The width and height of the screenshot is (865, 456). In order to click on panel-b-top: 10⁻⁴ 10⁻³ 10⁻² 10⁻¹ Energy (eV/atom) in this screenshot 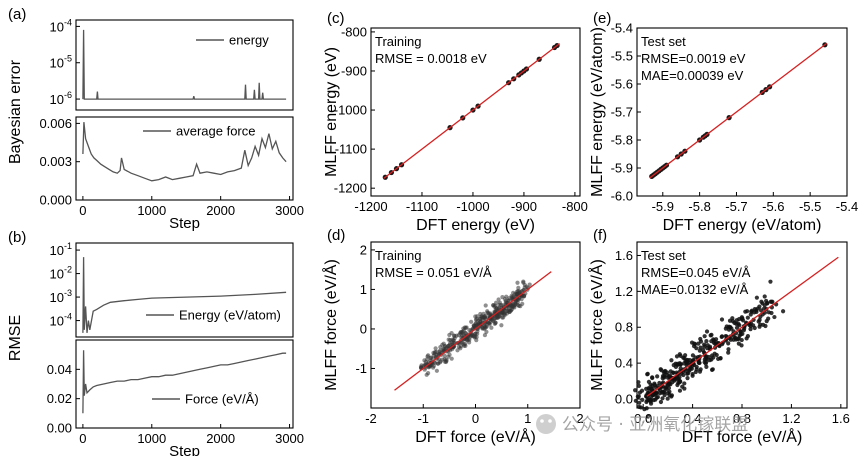, I will do `click(172, 289)`.